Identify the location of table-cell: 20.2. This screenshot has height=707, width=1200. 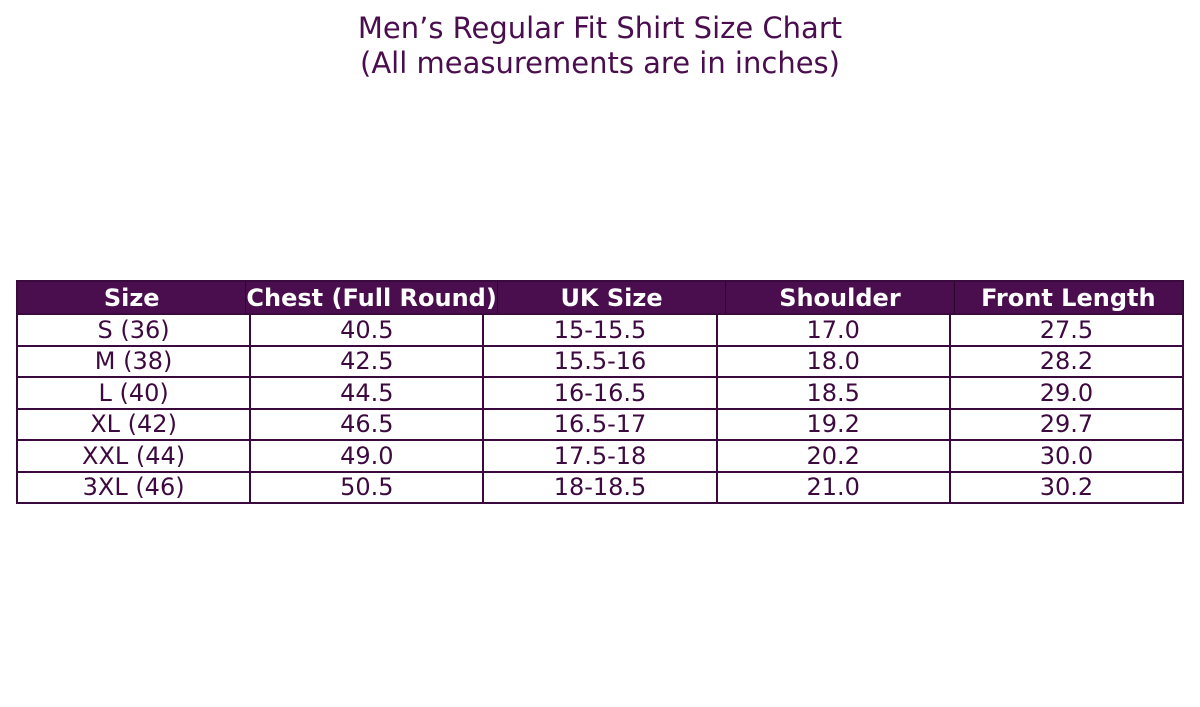
(832, 456).